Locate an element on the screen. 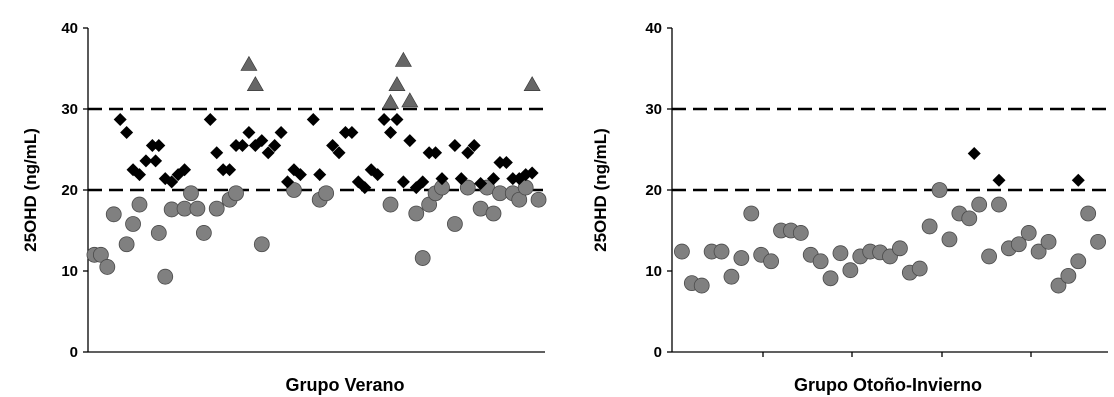 This screenshot has width=1114, height=397. y-tick-label: 0 is located at coordinates (74, 352).